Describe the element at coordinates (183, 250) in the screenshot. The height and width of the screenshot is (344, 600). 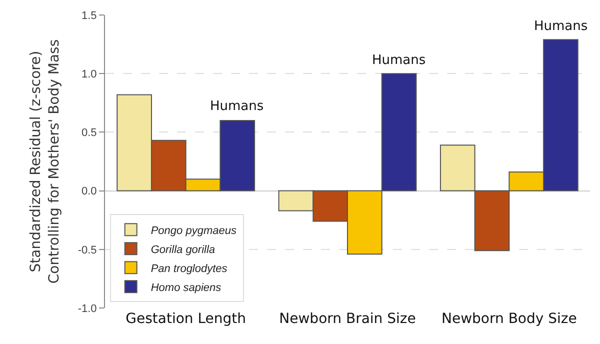
I see `legend-label: Gorilla gorilla` at that location.